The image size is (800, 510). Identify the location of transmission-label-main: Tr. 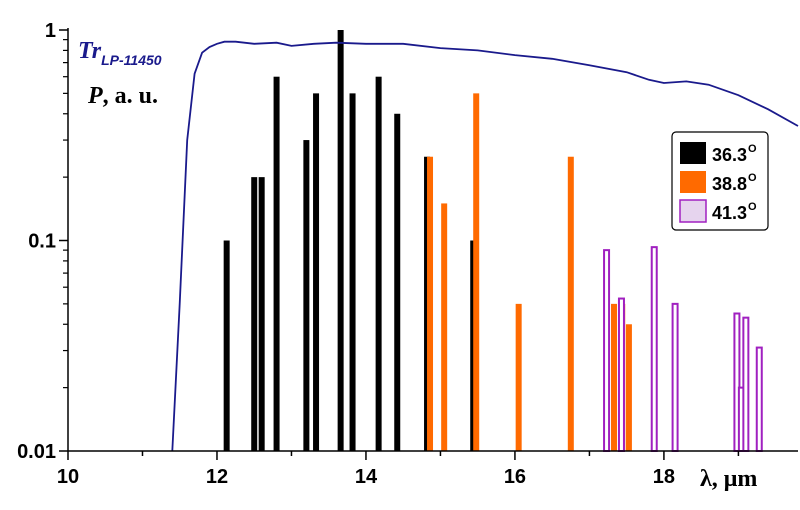
(90, 51).